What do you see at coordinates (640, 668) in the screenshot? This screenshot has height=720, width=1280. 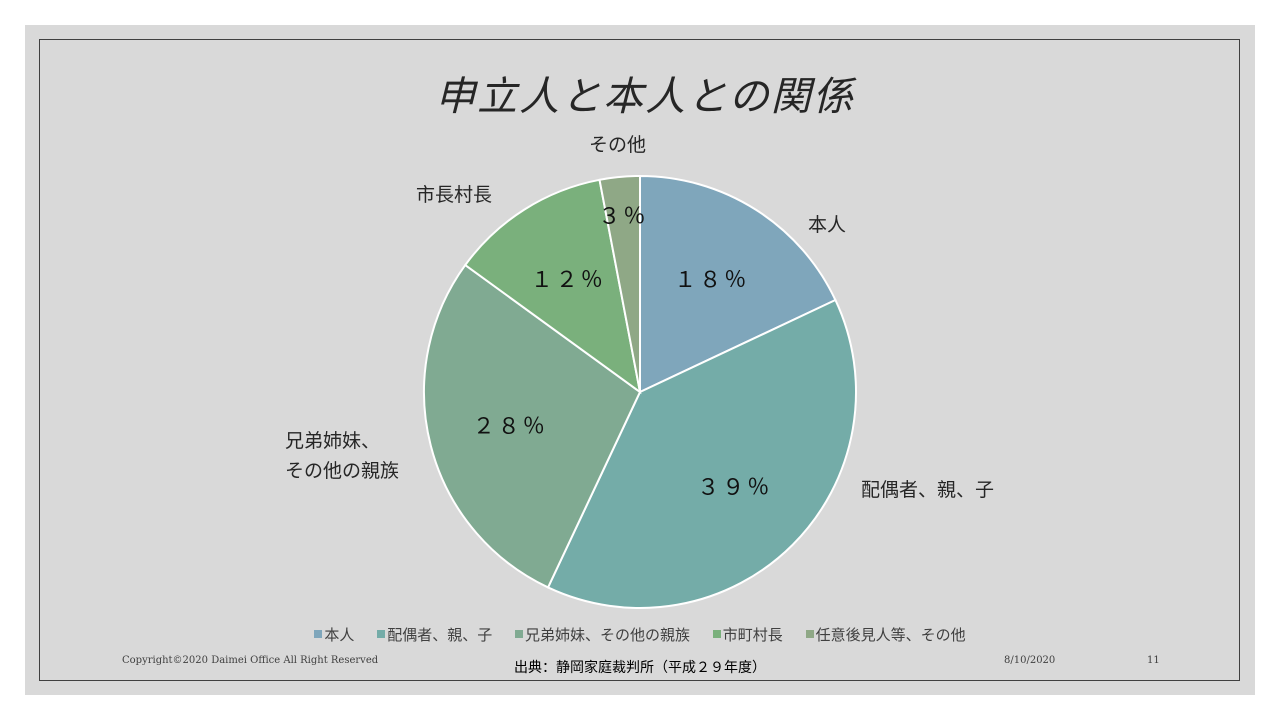 I see `source-text: 出典：静岡家庭裁判所（平成２９年度）` at bounding box center [640, 668].